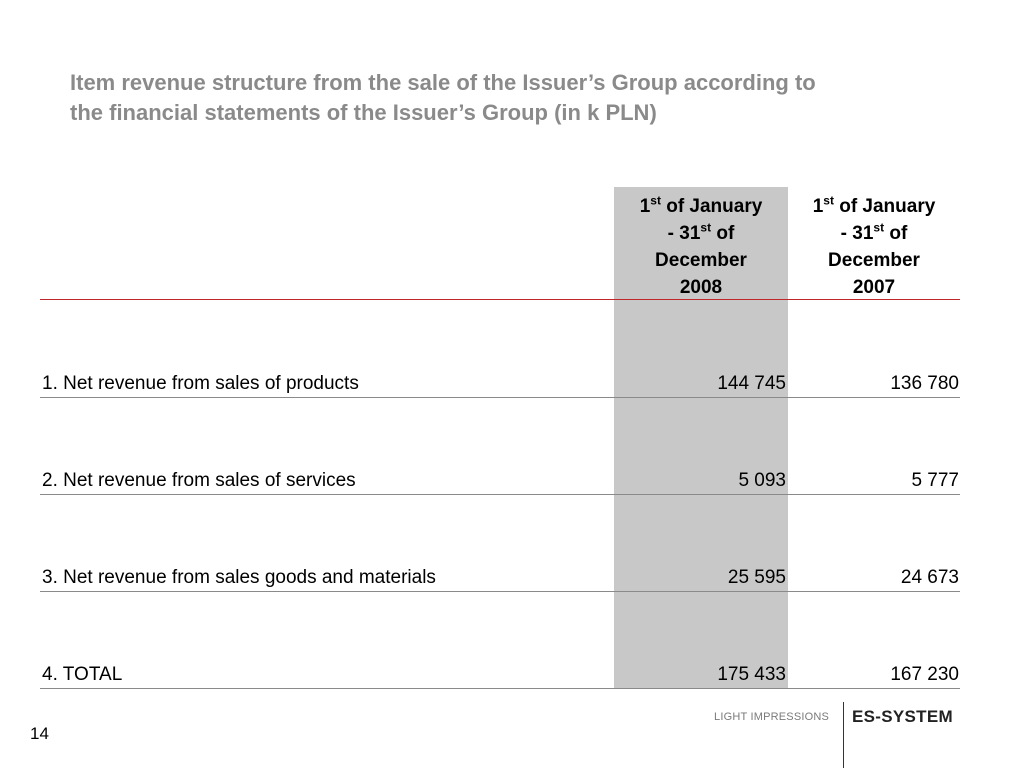 This screenshot has width=1024, height=768. What do you see at coordinates (843, 735) in the screenshot?
I see `footer-divider` at bounding box center [843, 735].